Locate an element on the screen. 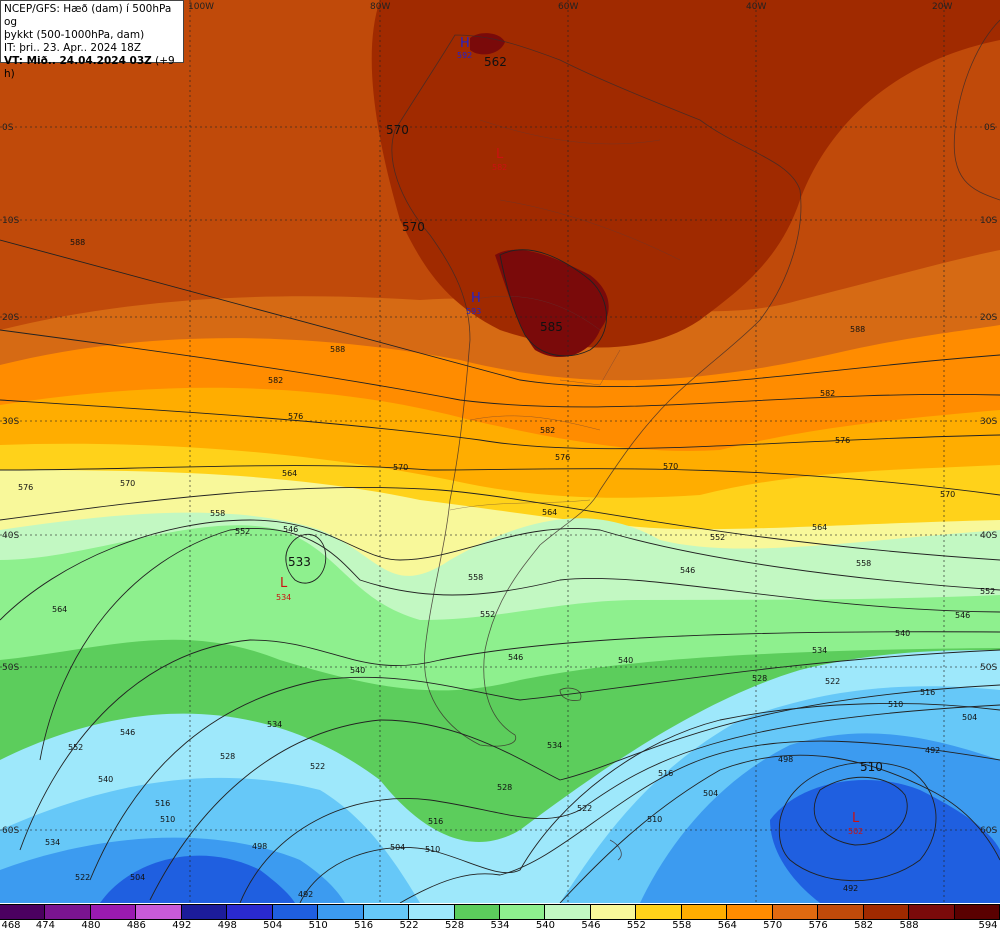 The image size is (1000, 934). lat-labels-right: 0S 10S 20S 30S 40S 50S 60S is located at coordinates (988, 479).